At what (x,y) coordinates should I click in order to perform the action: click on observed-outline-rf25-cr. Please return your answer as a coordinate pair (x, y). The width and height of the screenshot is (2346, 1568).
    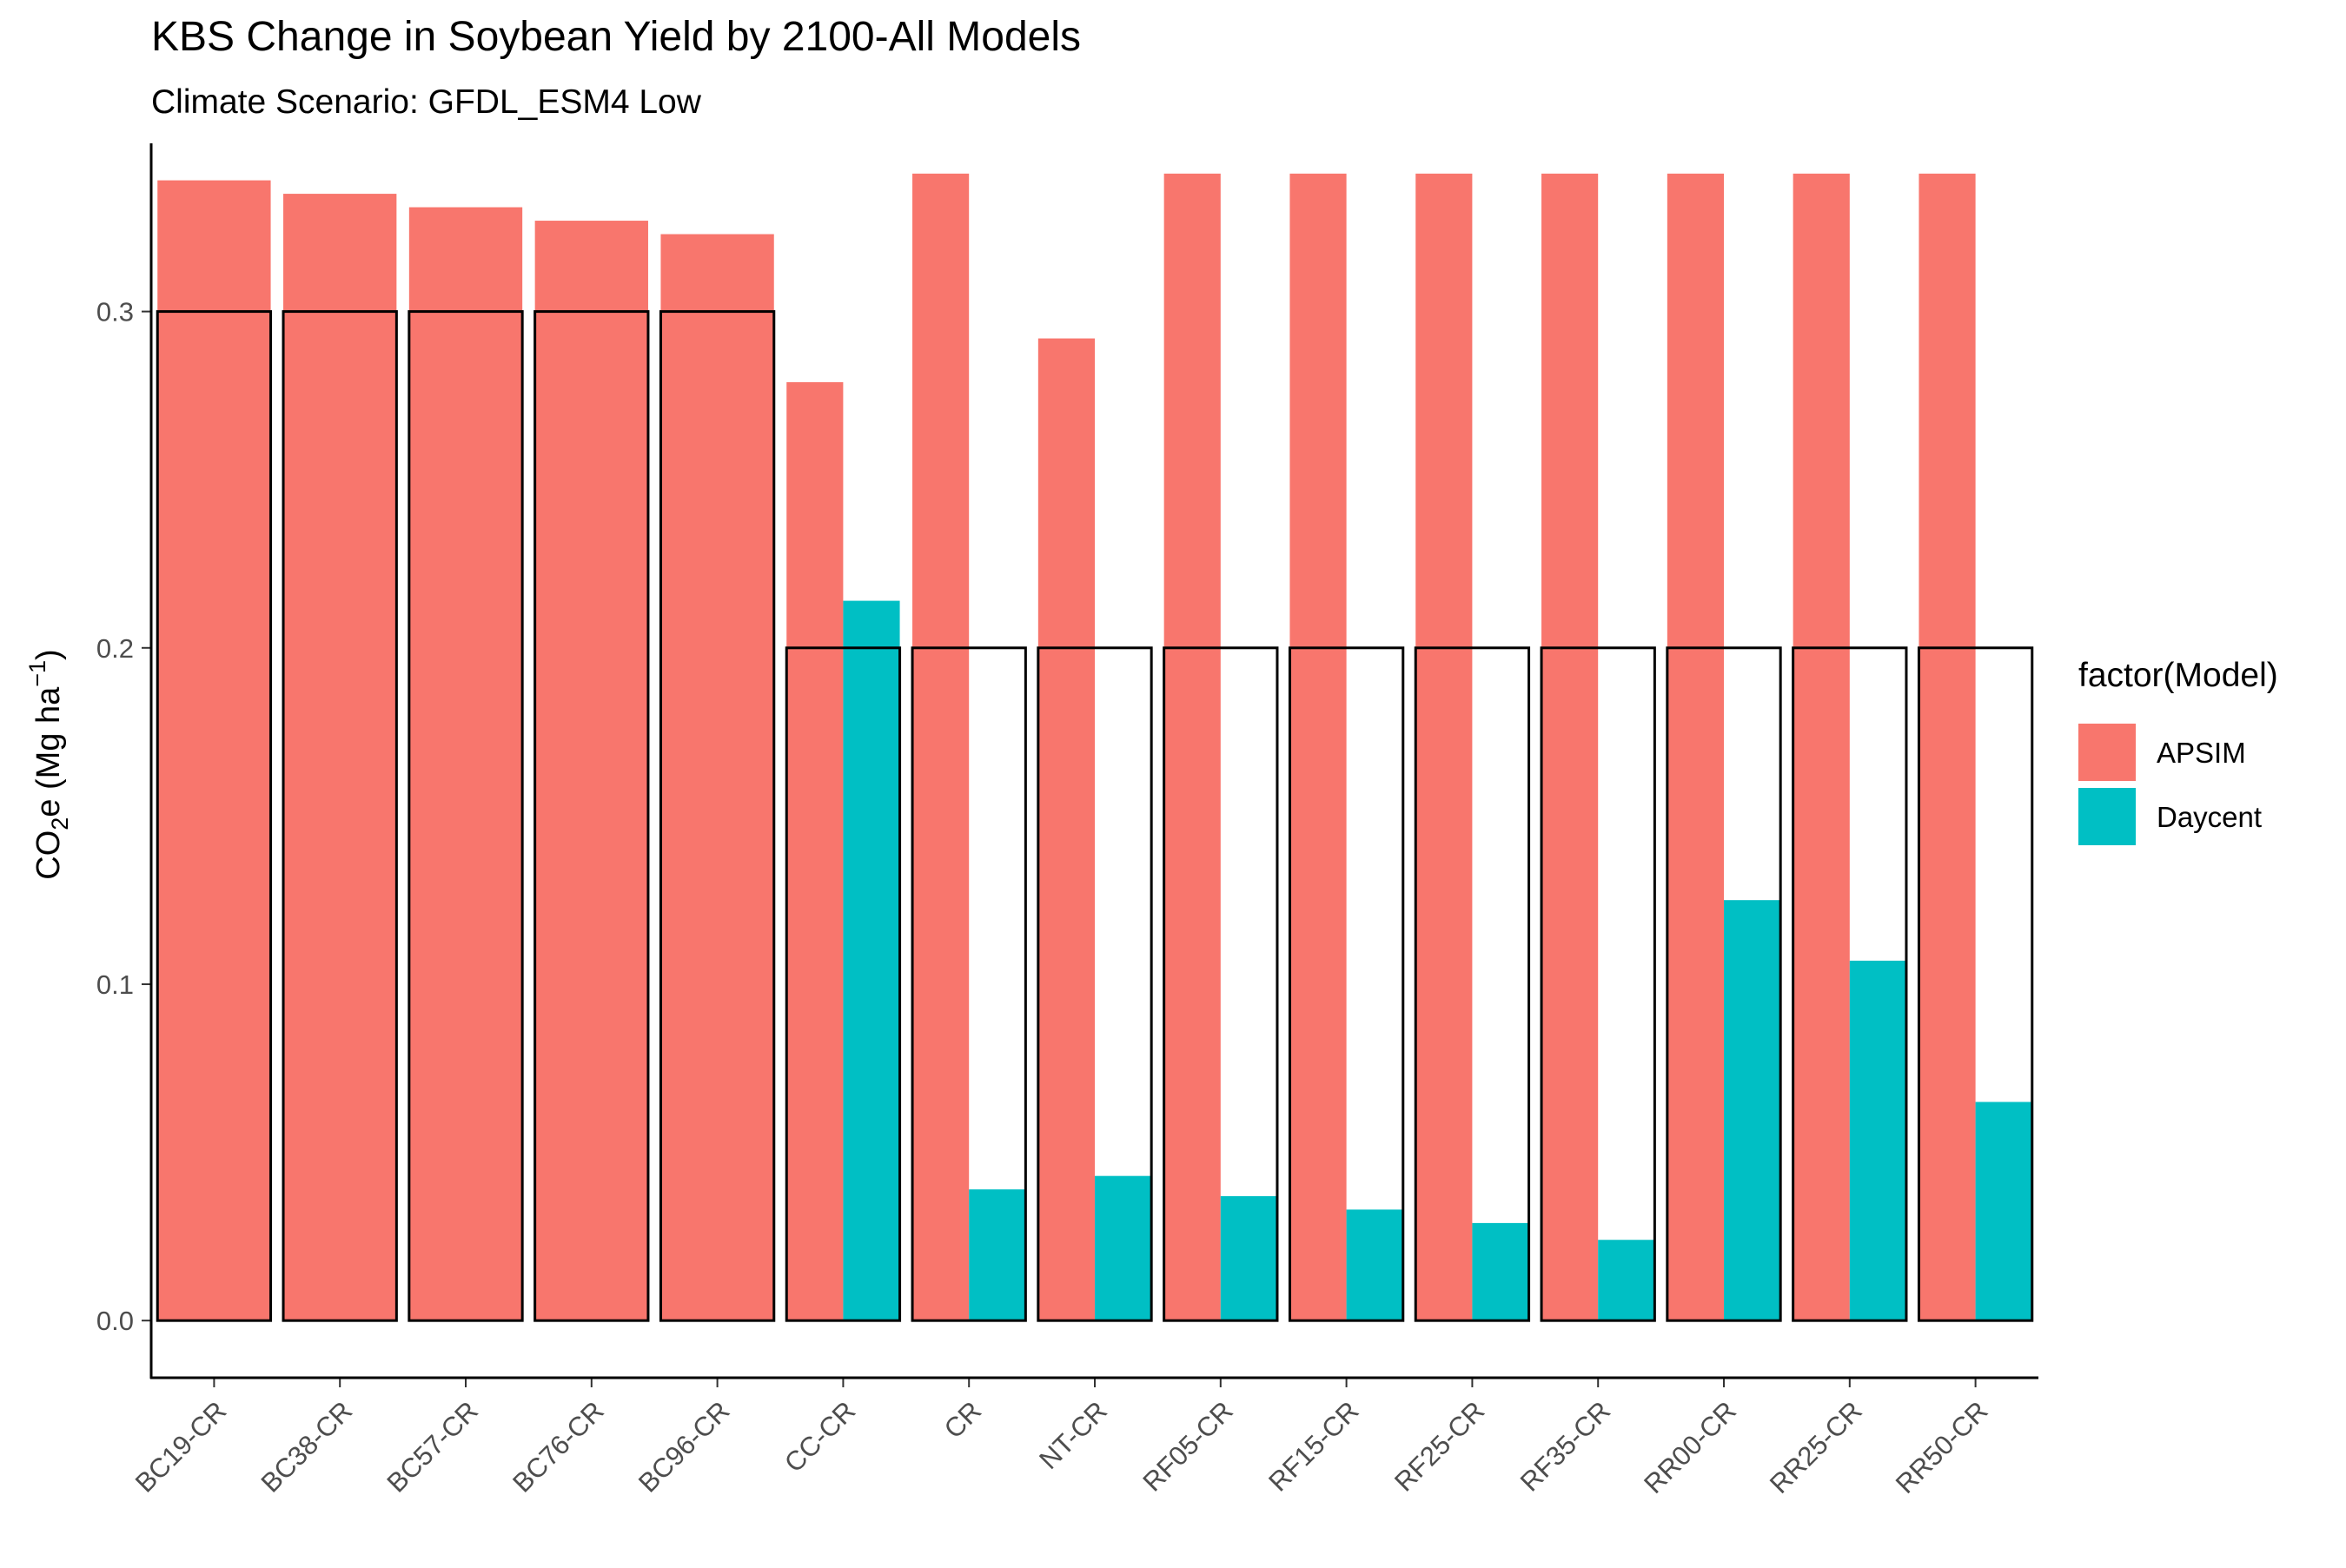
    Looking at the image, I should click on (1473, 984).